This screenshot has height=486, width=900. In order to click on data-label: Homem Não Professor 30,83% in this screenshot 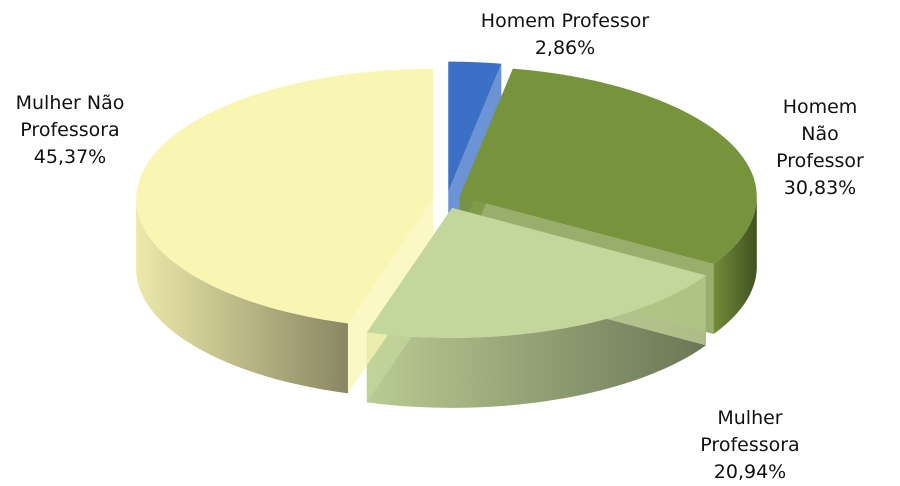, I will do `click(820, 148)`.